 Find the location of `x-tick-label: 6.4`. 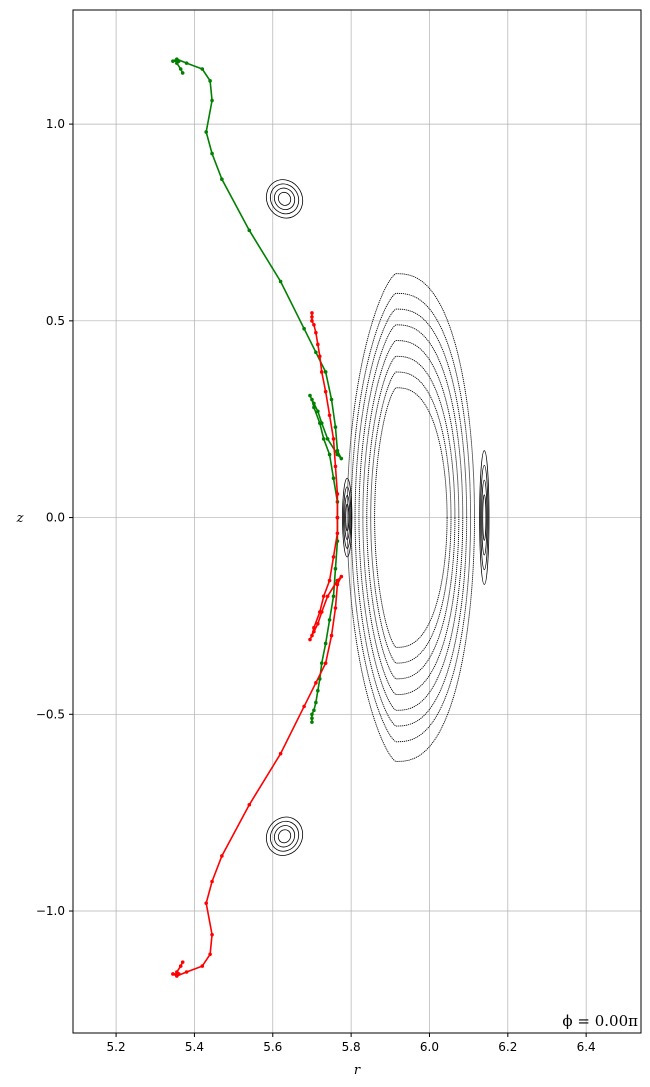

x-tick-label: 6.4 is located at coordinates (586, 1047).